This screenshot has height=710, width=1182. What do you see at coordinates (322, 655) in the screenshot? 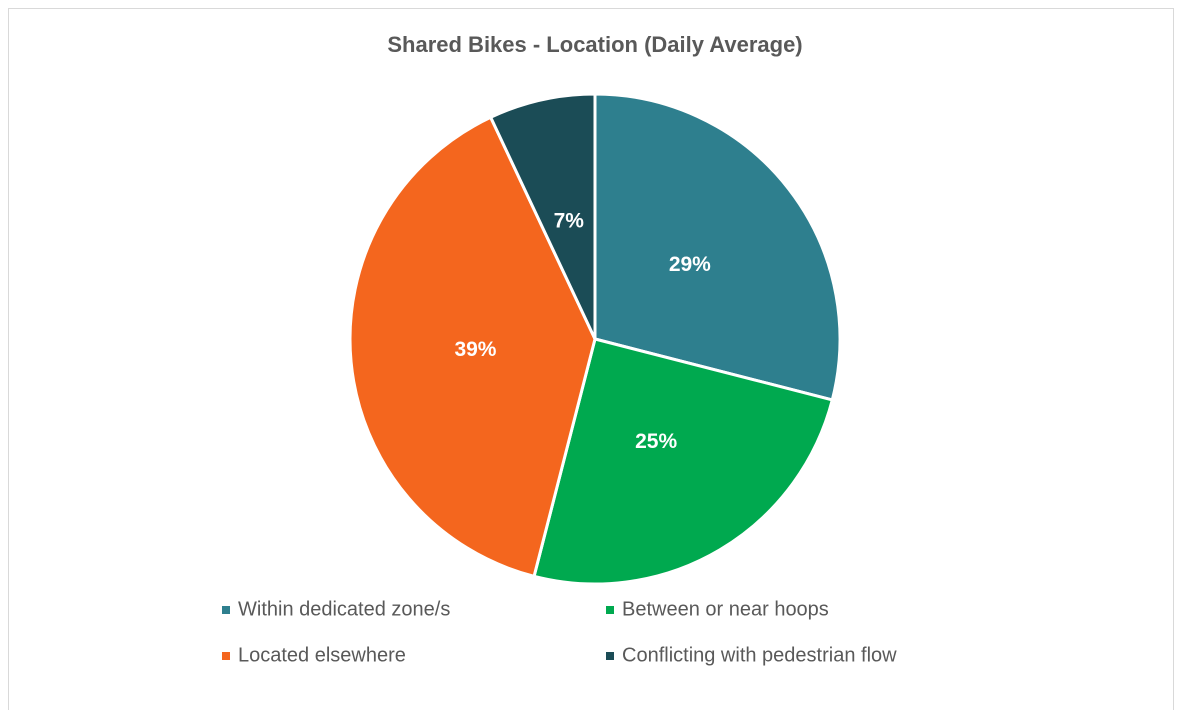
I see `legend-label: Located elsewhere` at bounding box center [322, 655].